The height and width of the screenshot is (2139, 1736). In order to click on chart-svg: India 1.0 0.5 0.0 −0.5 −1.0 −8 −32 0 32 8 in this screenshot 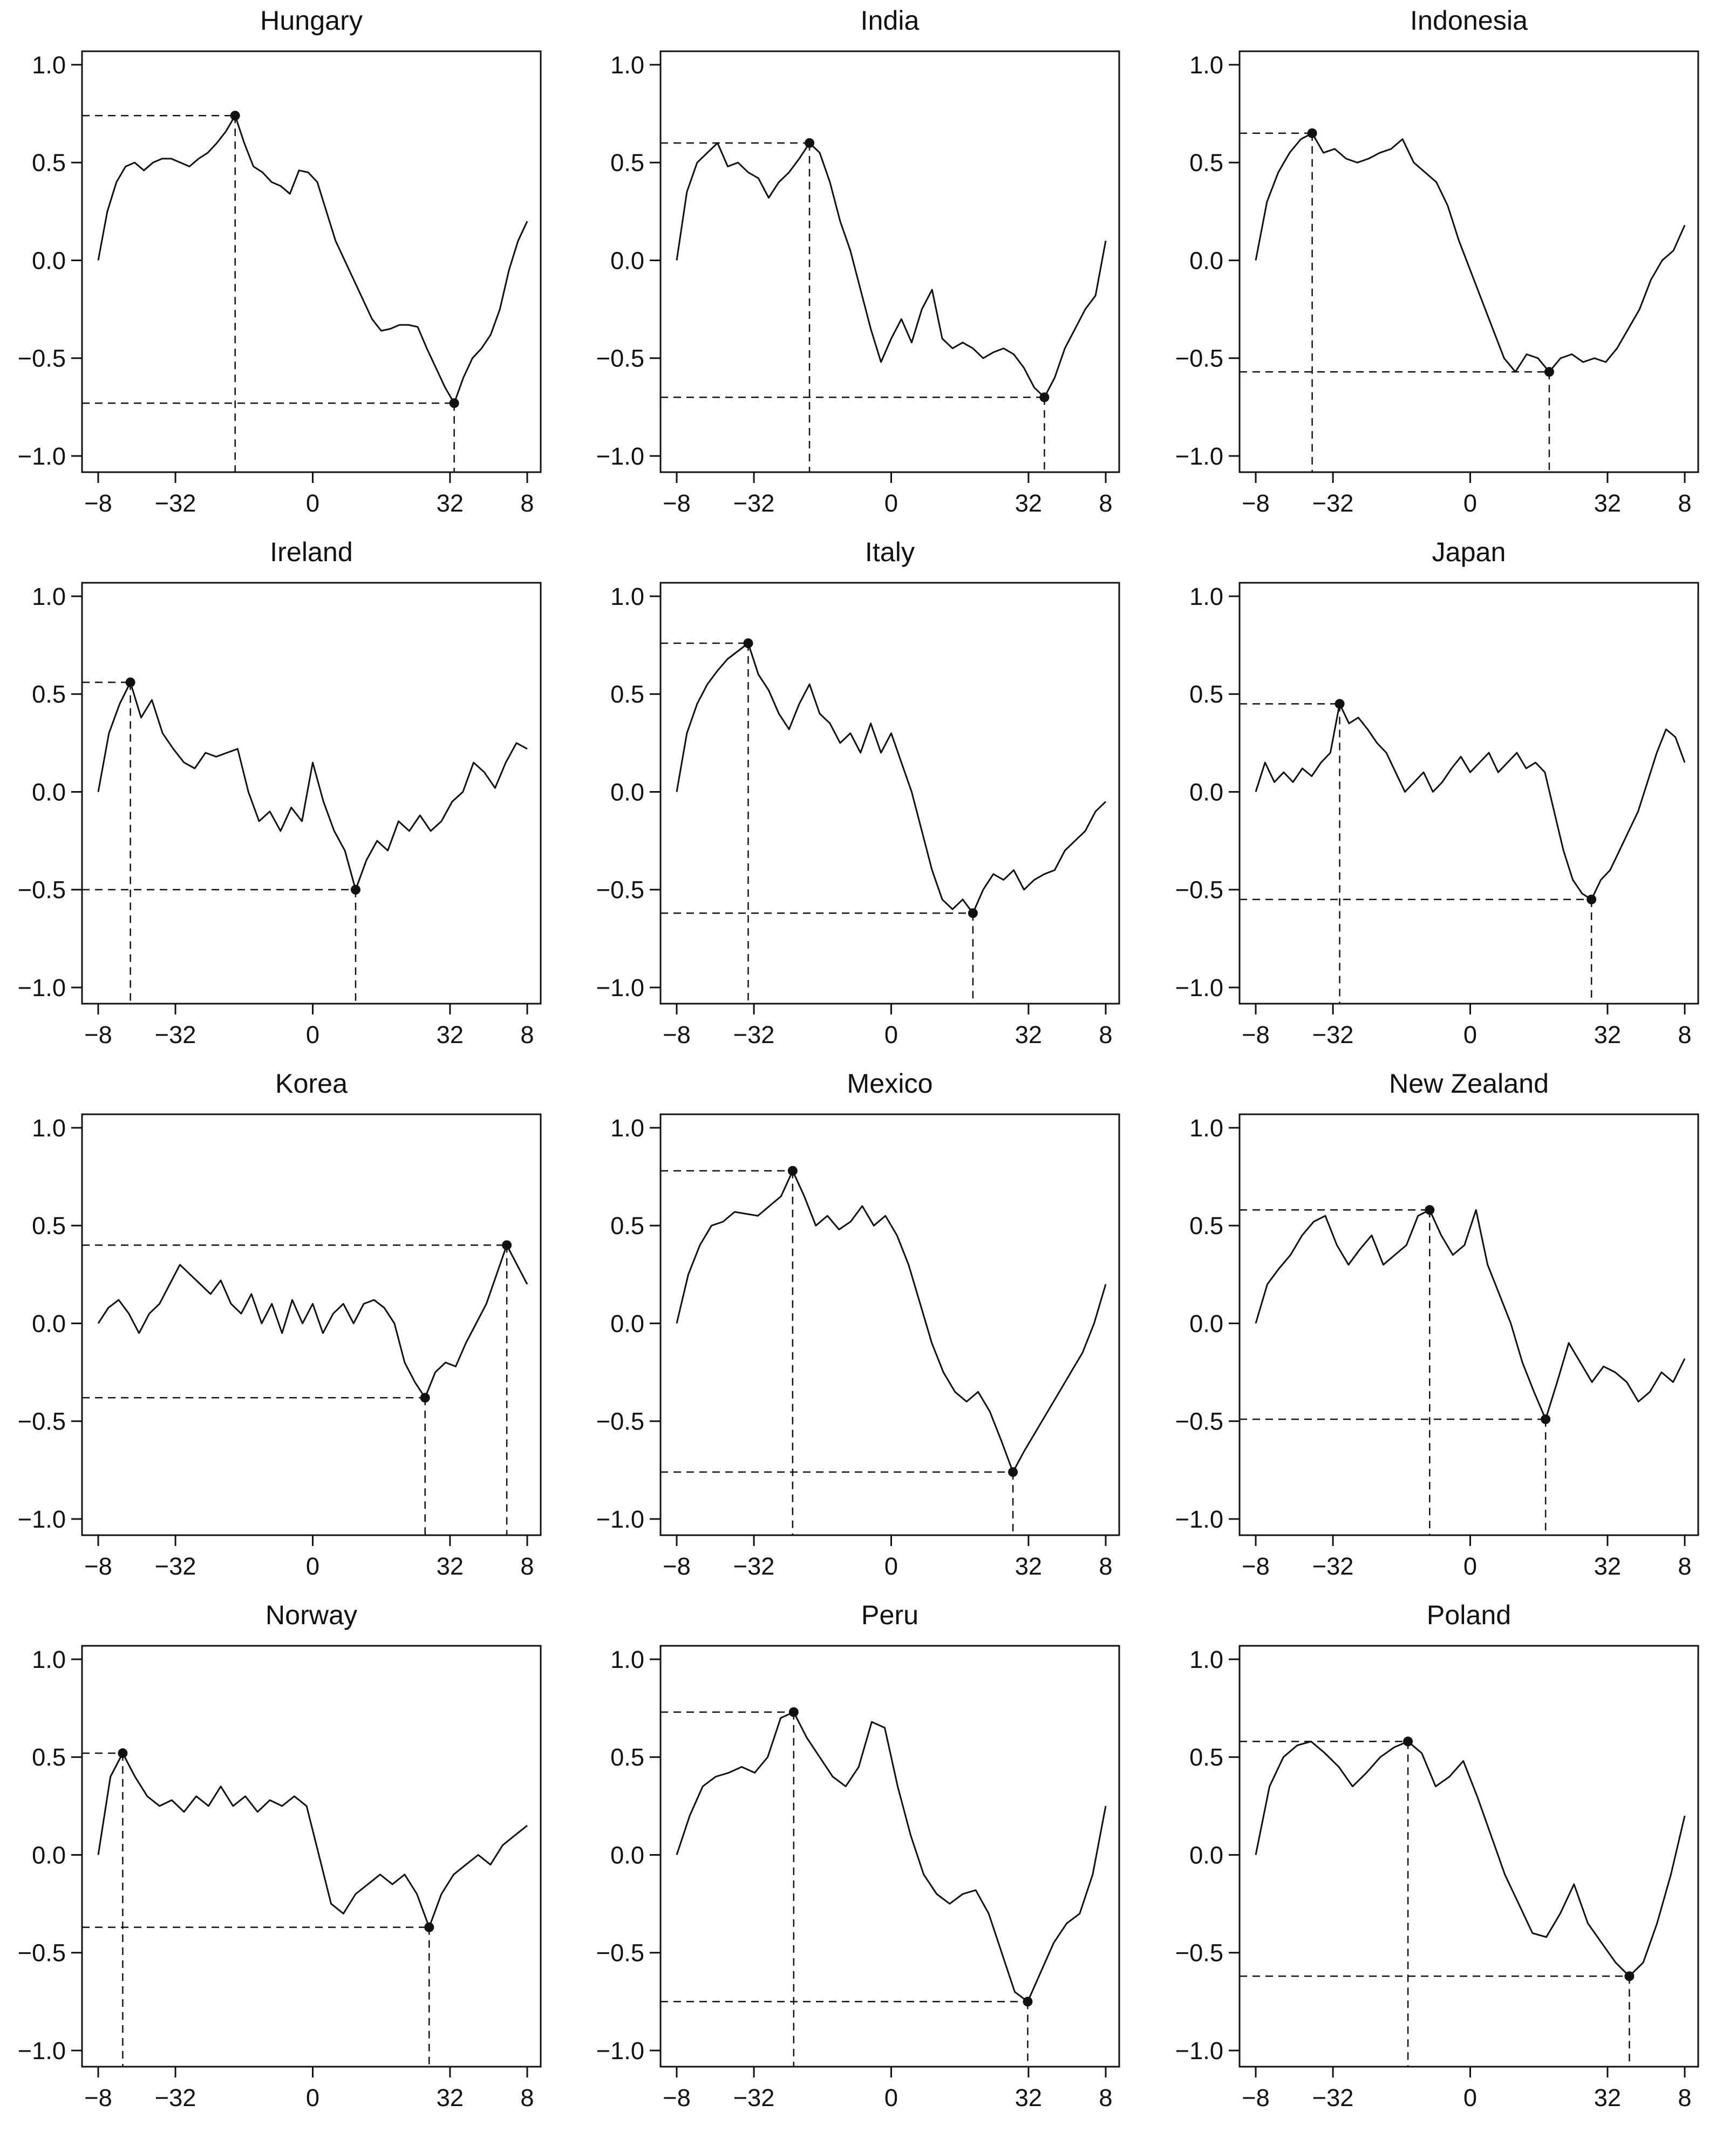, I will do `click(858, 261)`.